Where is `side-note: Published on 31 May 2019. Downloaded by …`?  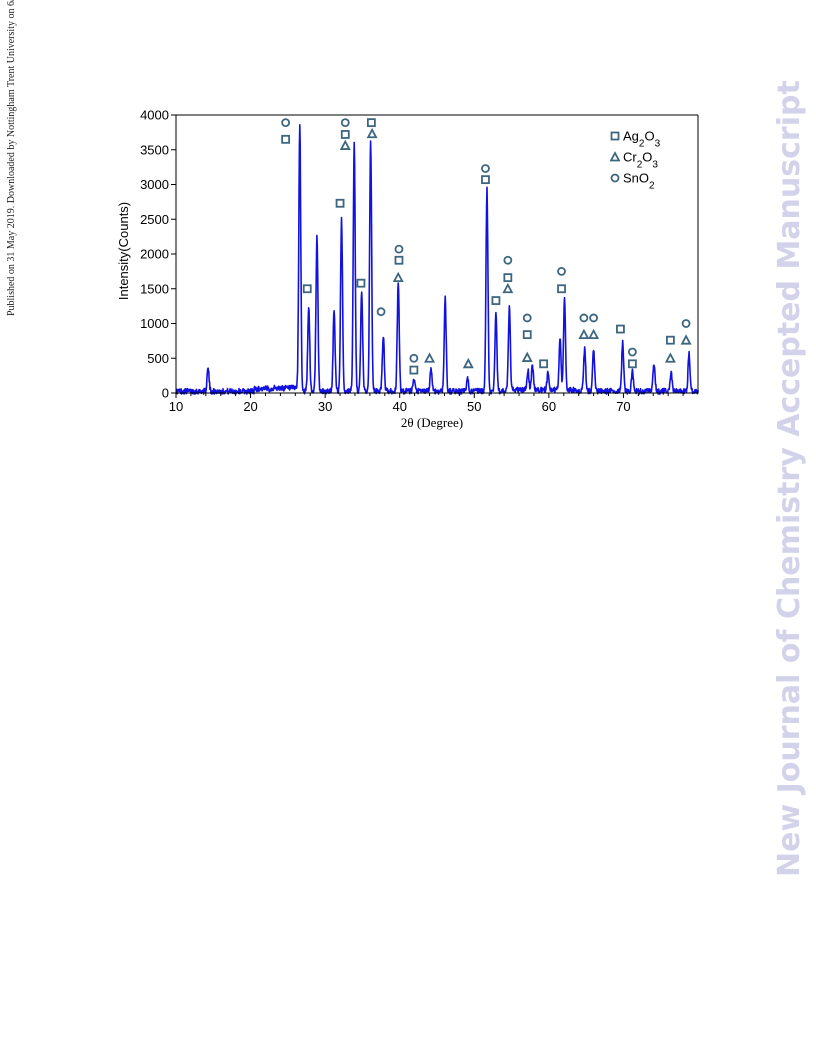 side-note: Published on 31 May 2019. Downloaded by … is located at coordinates (11, 158).